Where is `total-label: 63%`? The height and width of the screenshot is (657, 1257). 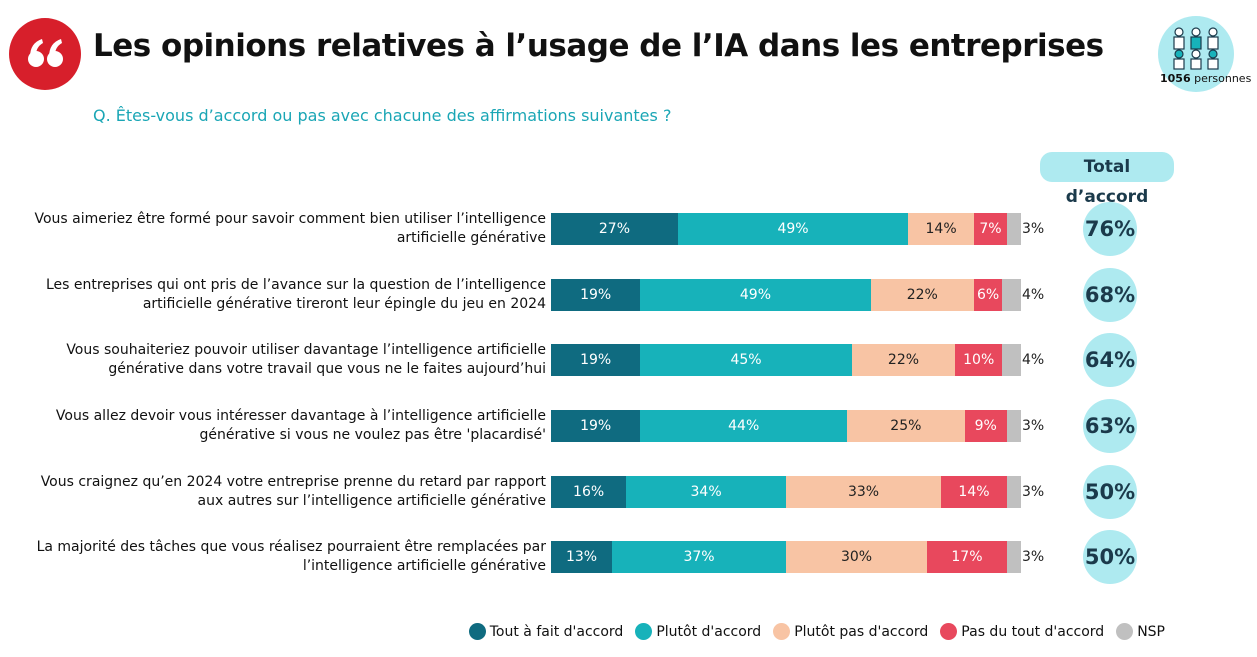 total-label: 63% is located at coordinates (1110, 426).